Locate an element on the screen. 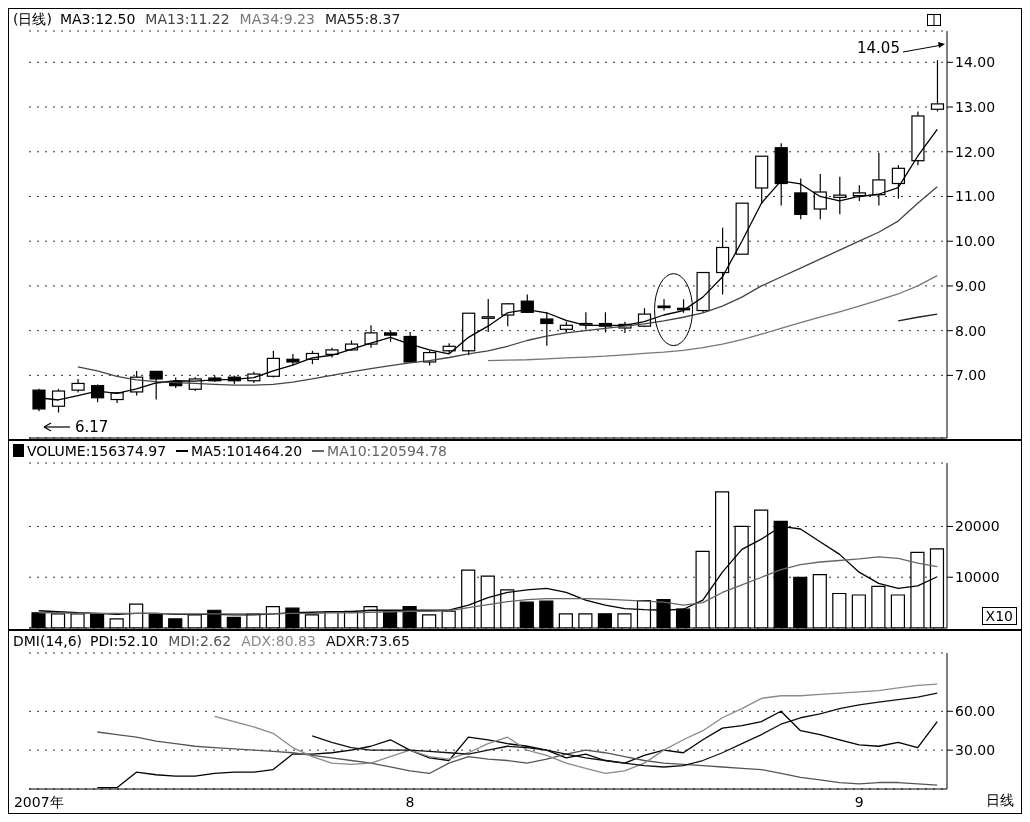 The width and height of the screenshot is (1030, 822). y-tick-label: 60.00 is located at coordinates (975, 711).